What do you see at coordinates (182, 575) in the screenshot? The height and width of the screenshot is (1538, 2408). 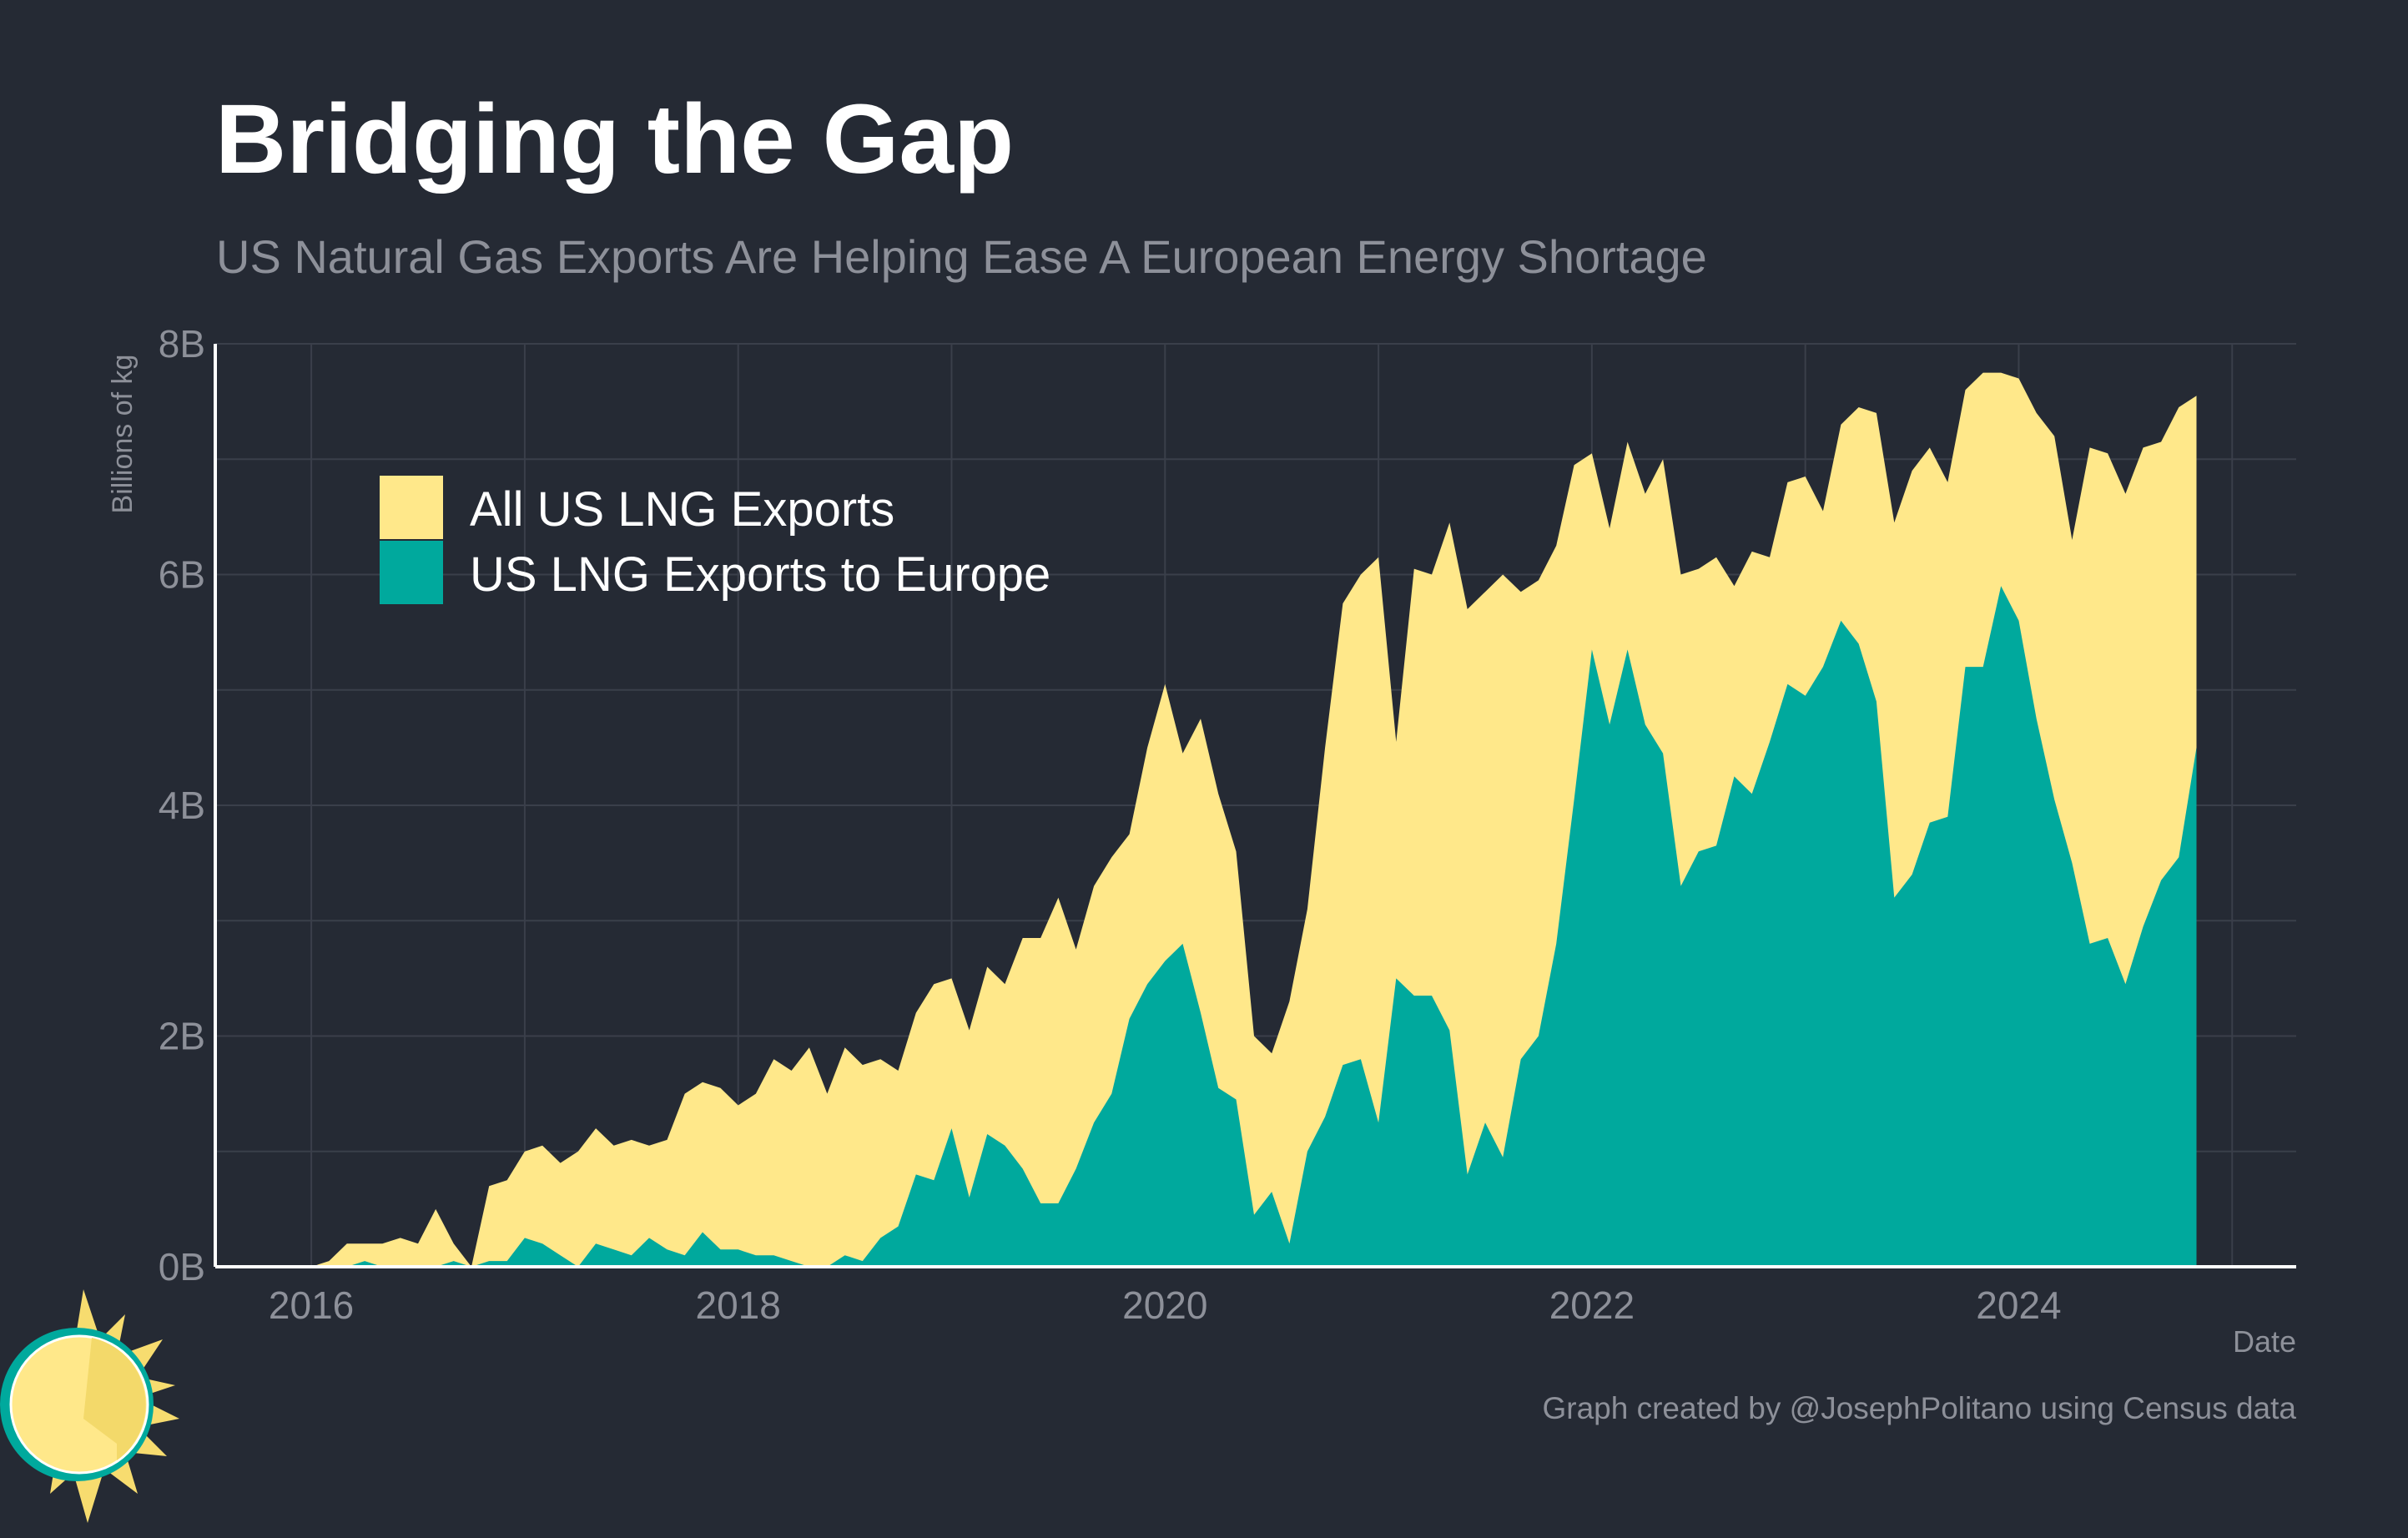 I see `y-tick-label: 6B` at bounding box center [182, 575].